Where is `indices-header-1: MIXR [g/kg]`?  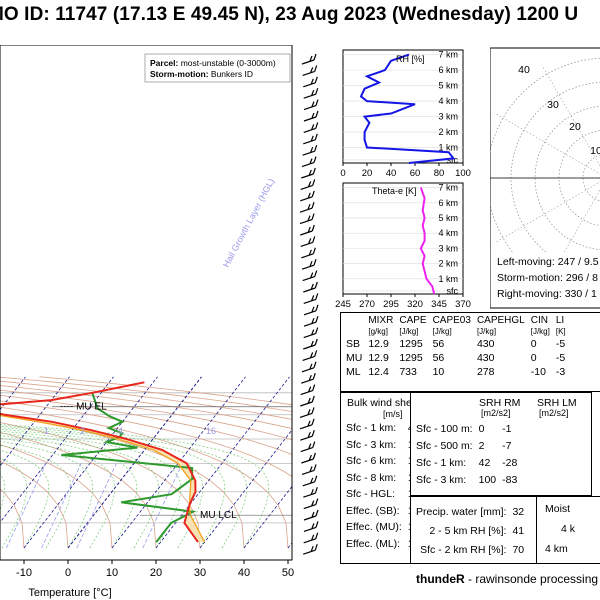
indices-header-1: MIXR [g/kg] is located at coordinates (380, 326).